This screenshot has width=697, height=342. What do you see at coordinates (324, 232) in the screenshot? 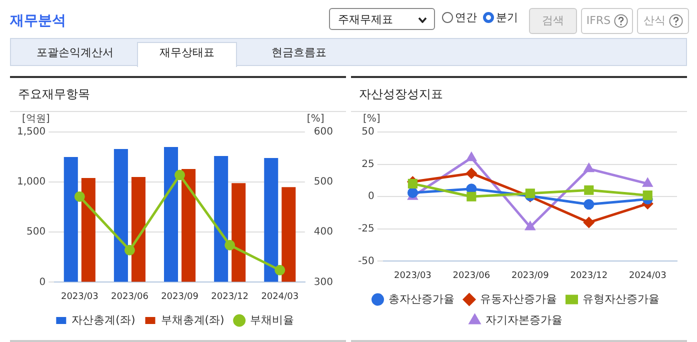
I see `y2-tick-label: 400` at bounding box center [324, 232].